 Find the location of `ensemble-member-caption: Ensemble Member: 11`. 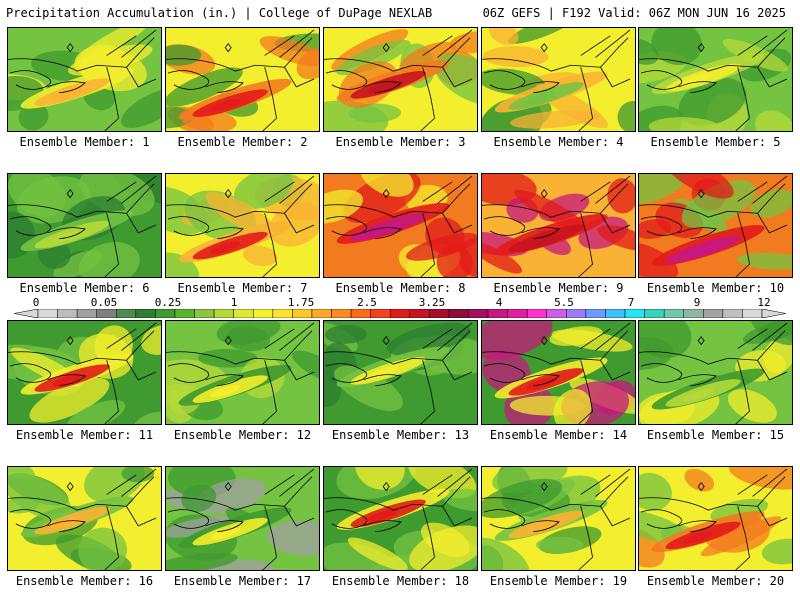

ensemble-member-caption: Ensemble Member: 11 is located at coordinates (84, 435).